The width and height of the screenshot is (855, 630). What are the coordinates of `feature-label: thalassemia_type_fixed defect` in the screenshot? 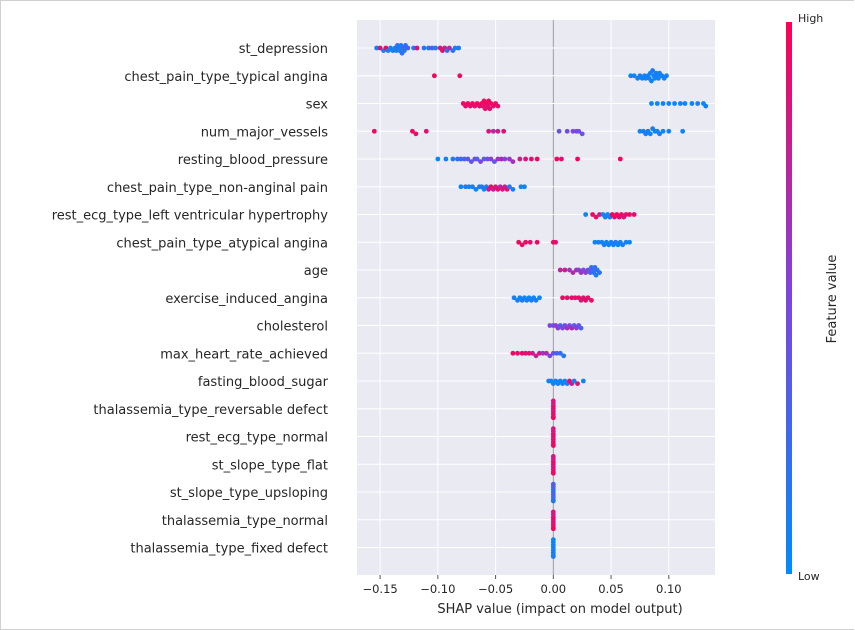 It's located at (229, 549).